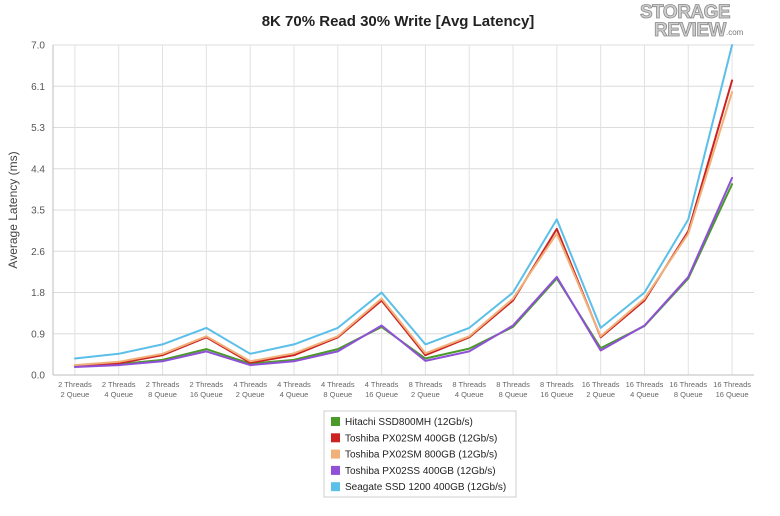 This screenshot has width=780, height=516. I want to click on y-tick-label: 0.9, so click(38, 334).